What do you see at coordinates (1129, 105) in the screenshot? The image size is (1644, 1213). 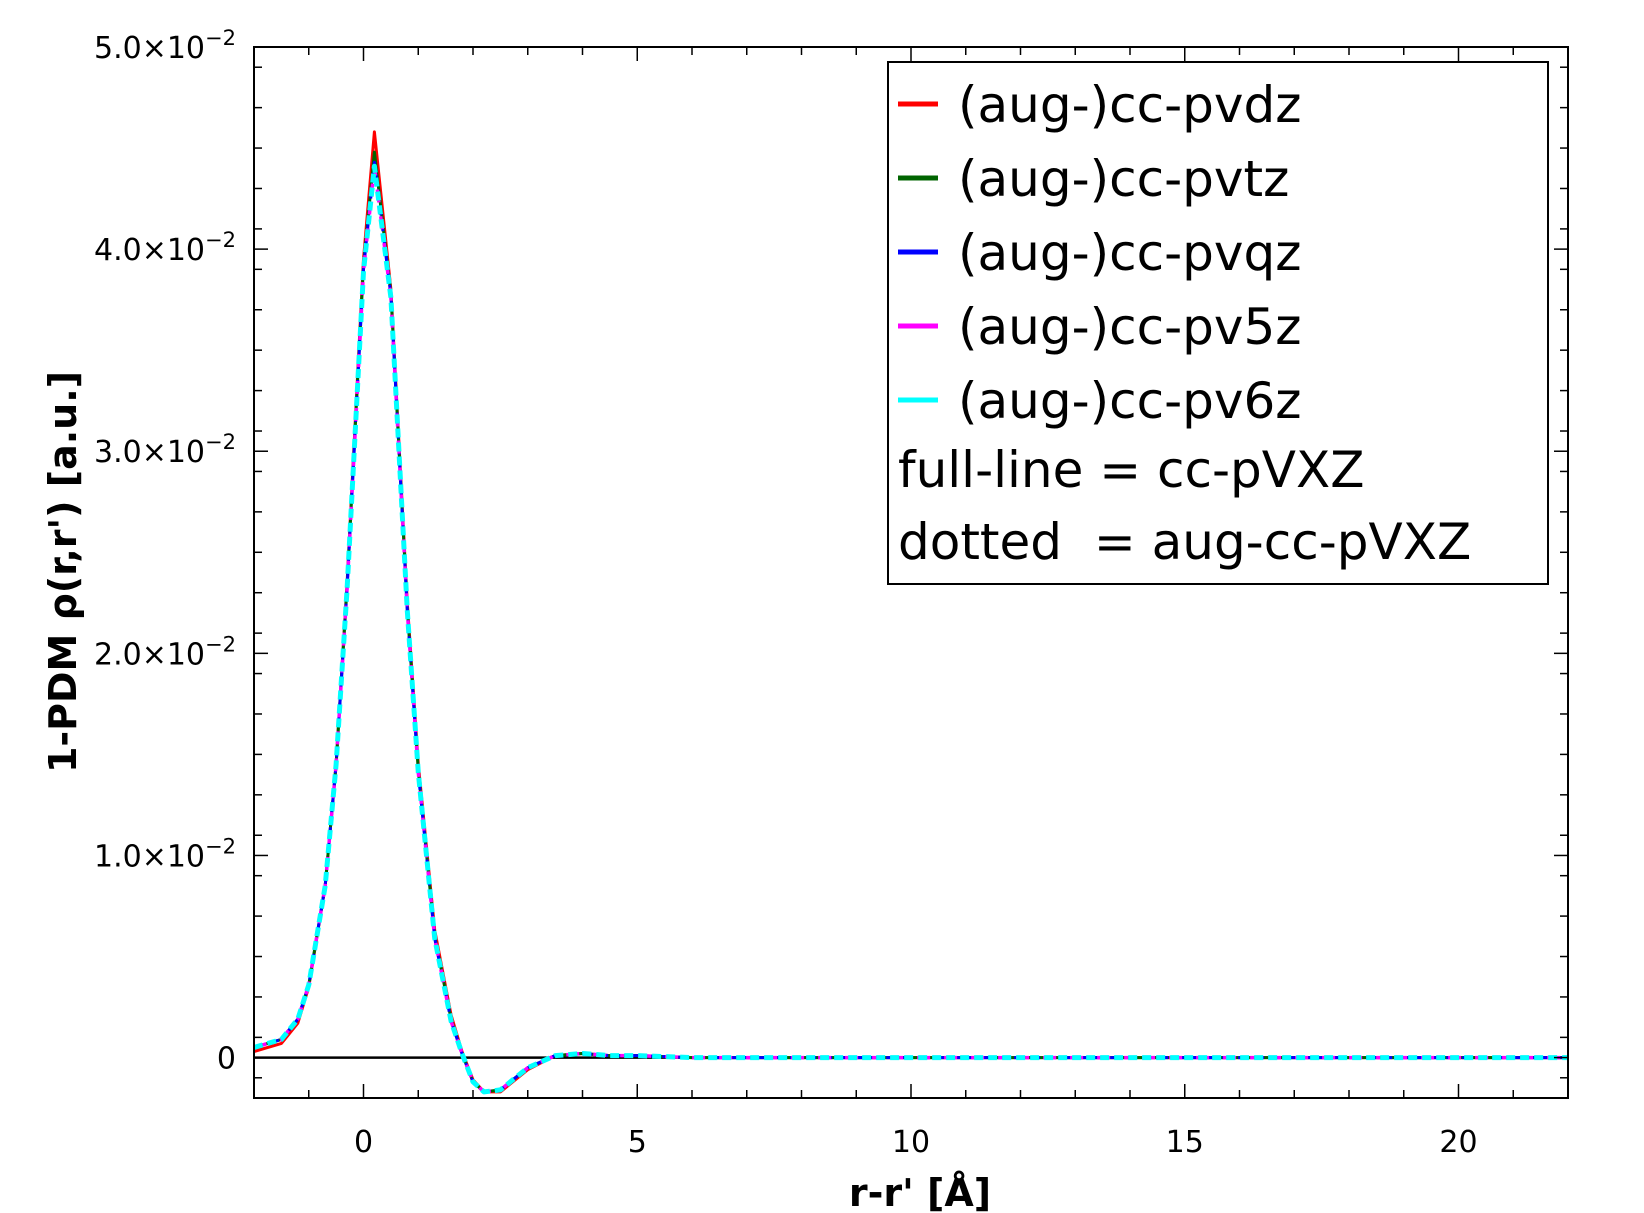 I see `legend-label-1: (aug-)cc-pvdz` at bounding box center [1129, 105].